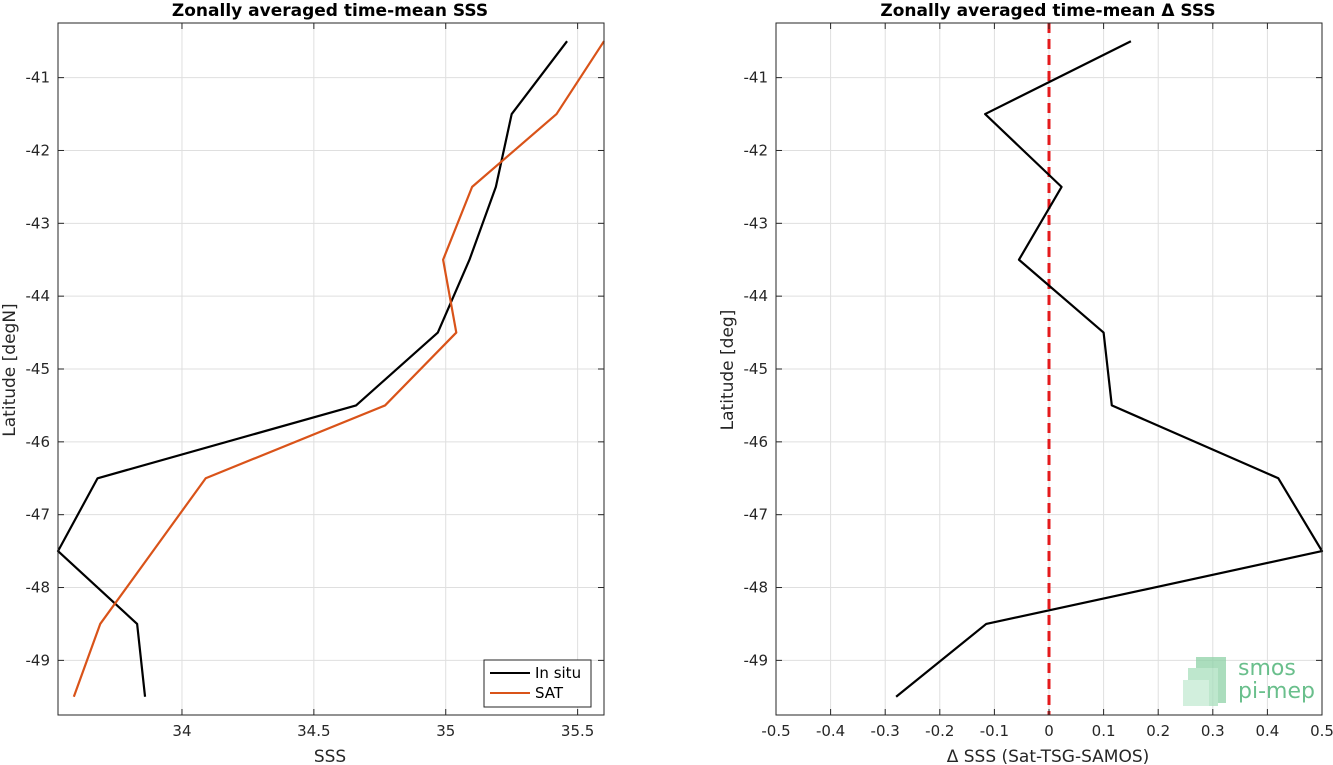  Describe the element at coordinates (1048, 756) in the screenshot. I see `x-axis-label: Δ SSS (Sat-TSG-SAMOS)` at that location.